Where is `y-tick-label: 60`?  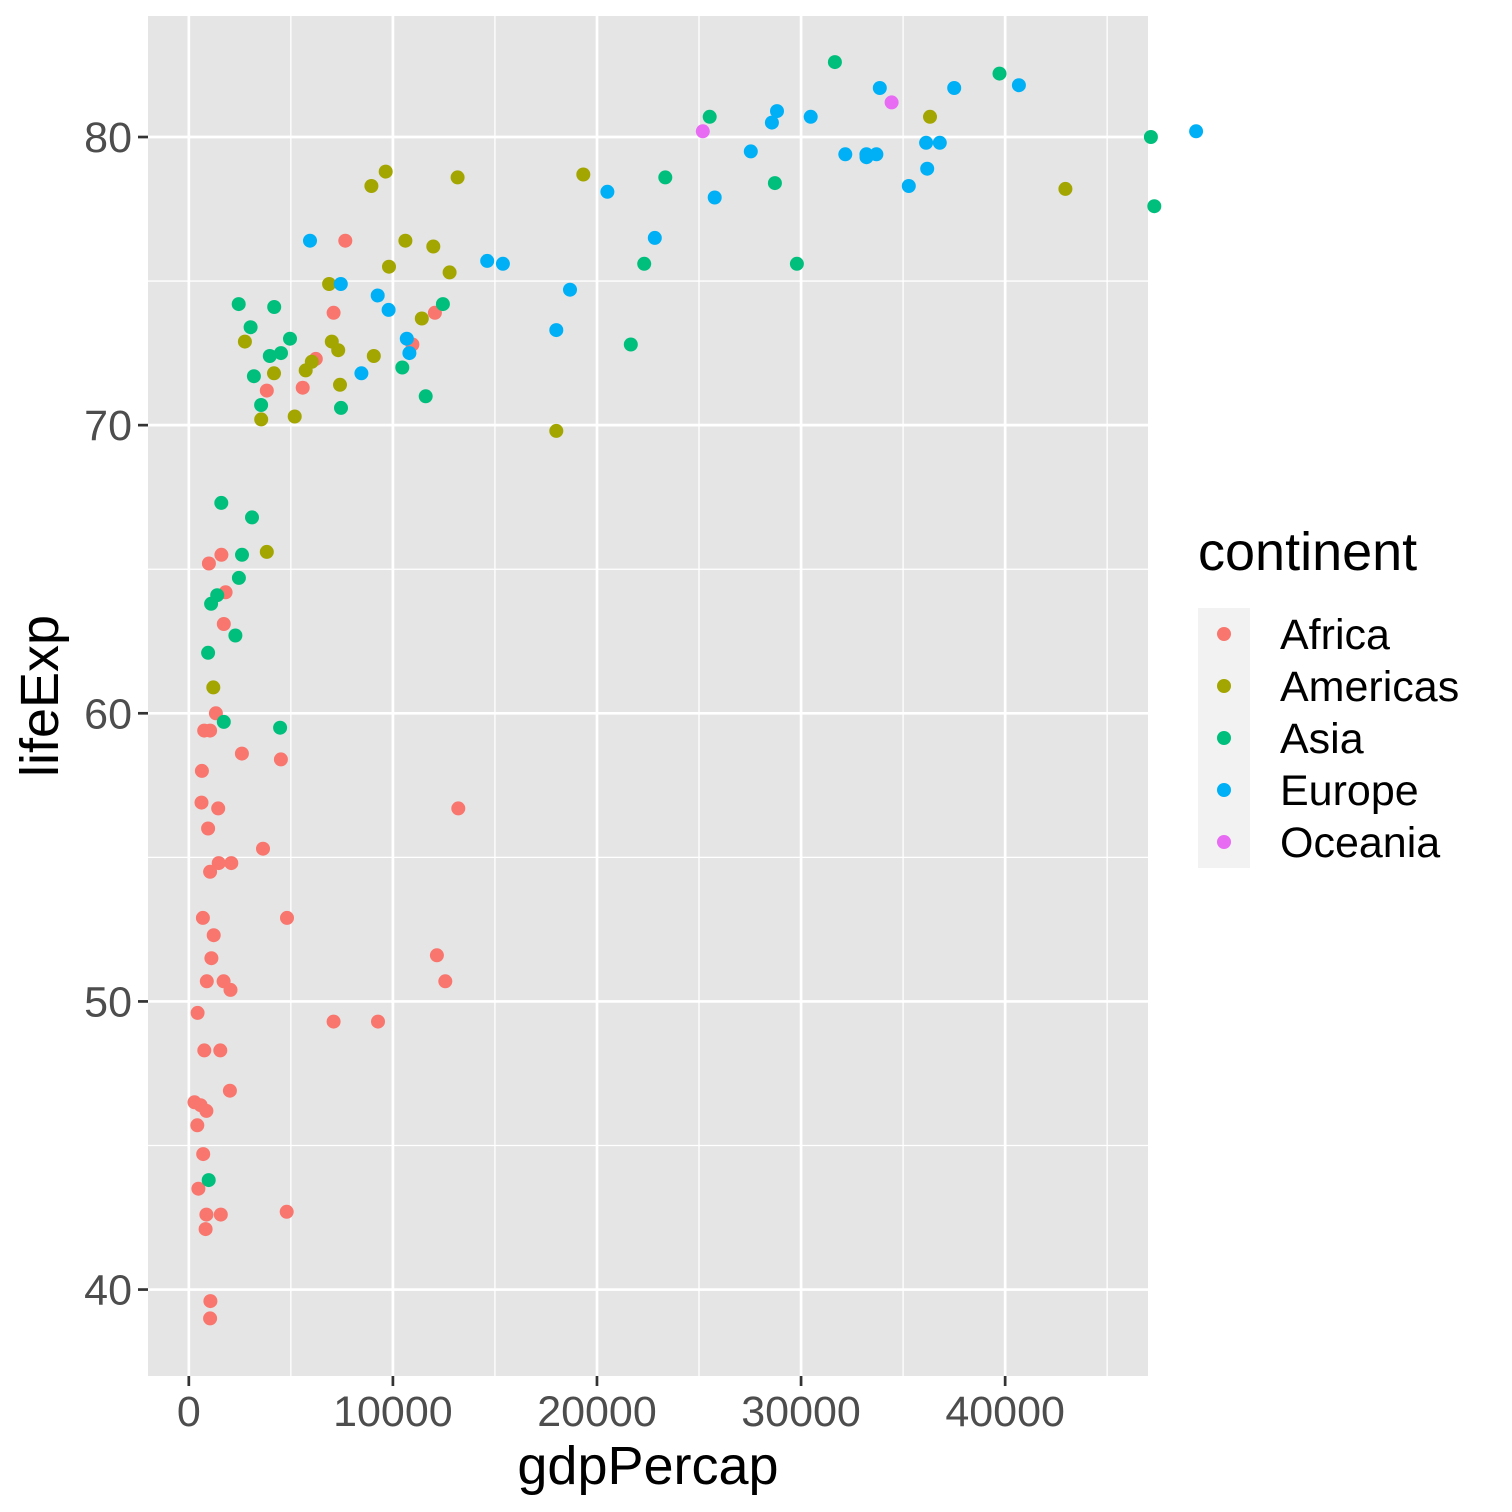 y-tick-label: 60 is located at coordinates (108, 714).